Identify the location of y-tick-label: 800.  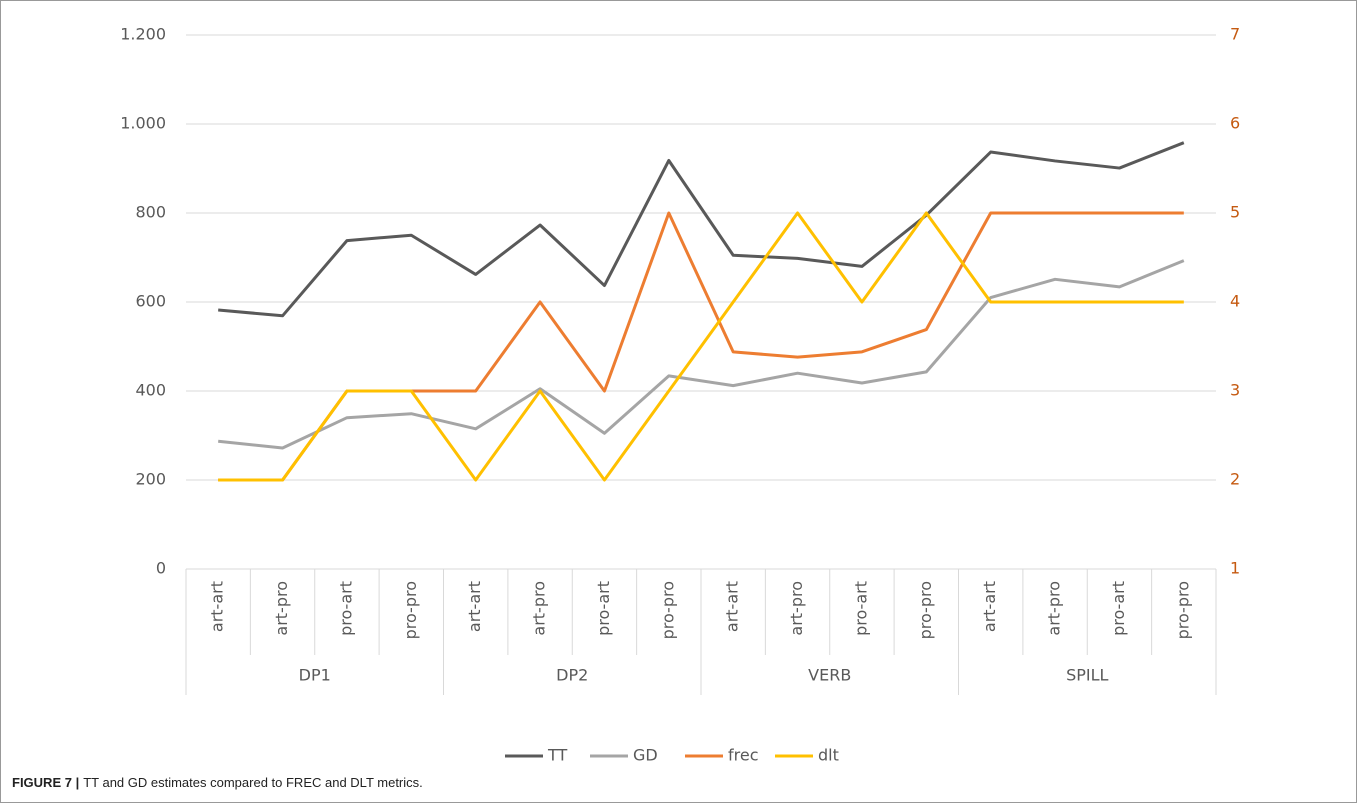
(150, 212).